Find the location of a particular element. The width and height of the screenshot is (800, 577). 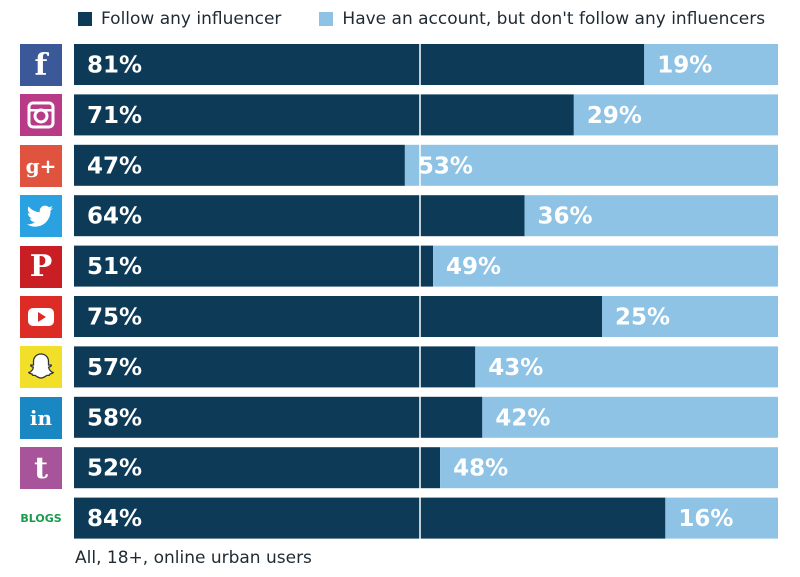

data-label-follow: 84% is located at coordinates (114, 519).